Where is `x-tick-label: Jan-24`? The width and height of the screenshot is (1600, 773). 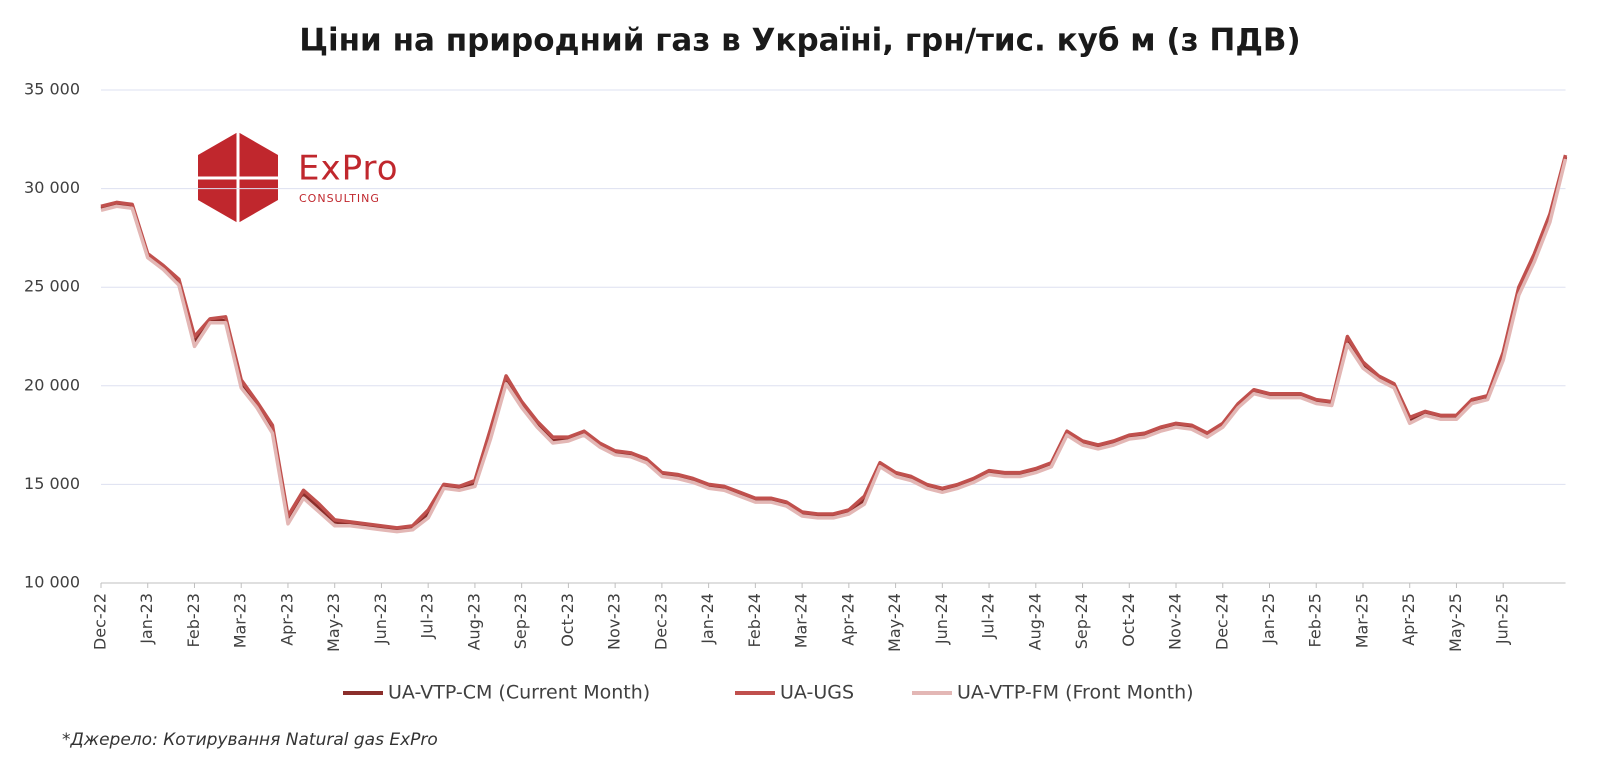
x-tick-label: Jan-24 is located at coordinates (707, 619).